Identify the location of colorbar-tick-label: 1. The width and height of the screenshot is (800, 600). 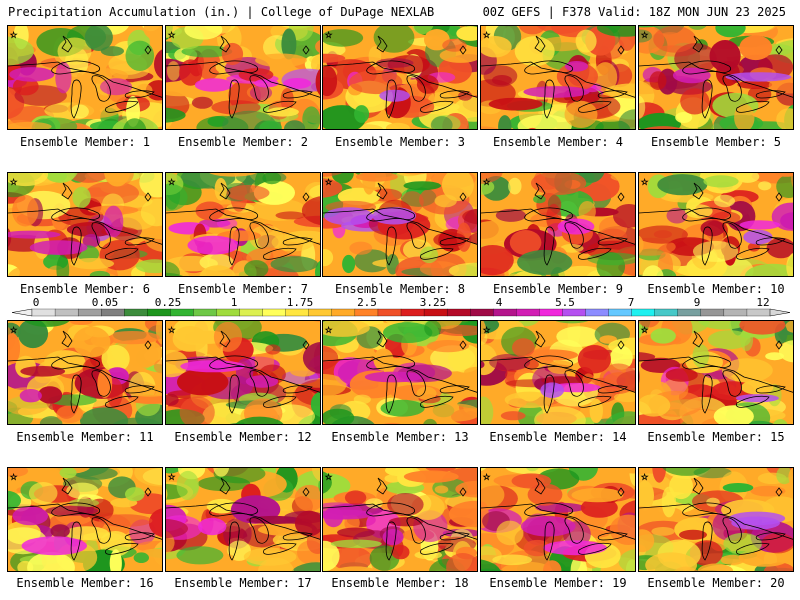
(234, 302).